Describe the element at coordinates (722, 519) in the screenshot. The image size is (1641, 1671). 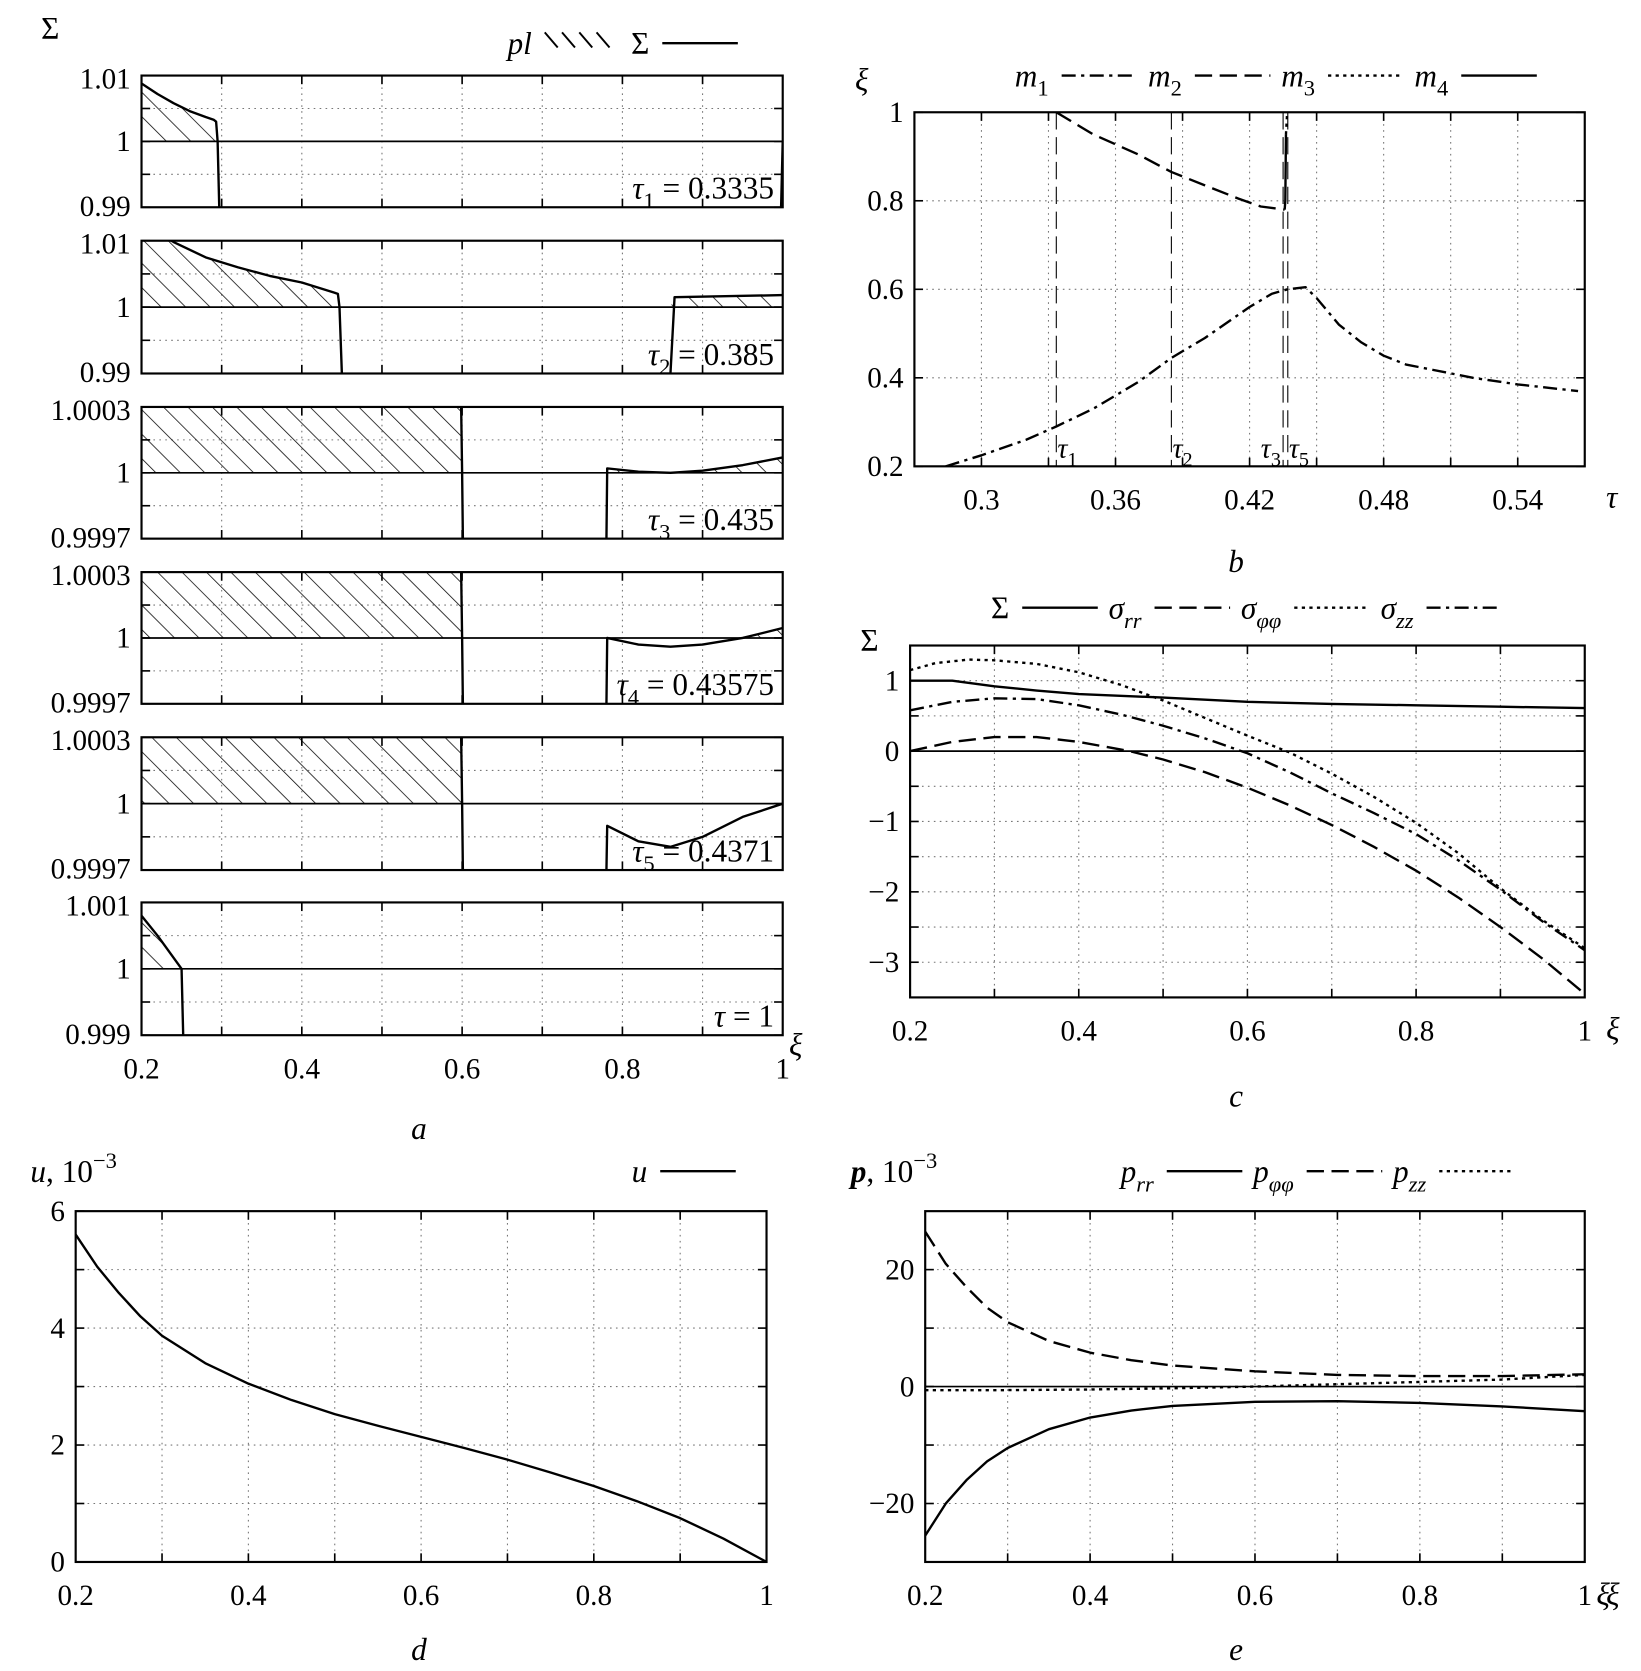
I see `text-part: = 0.435` at that location.